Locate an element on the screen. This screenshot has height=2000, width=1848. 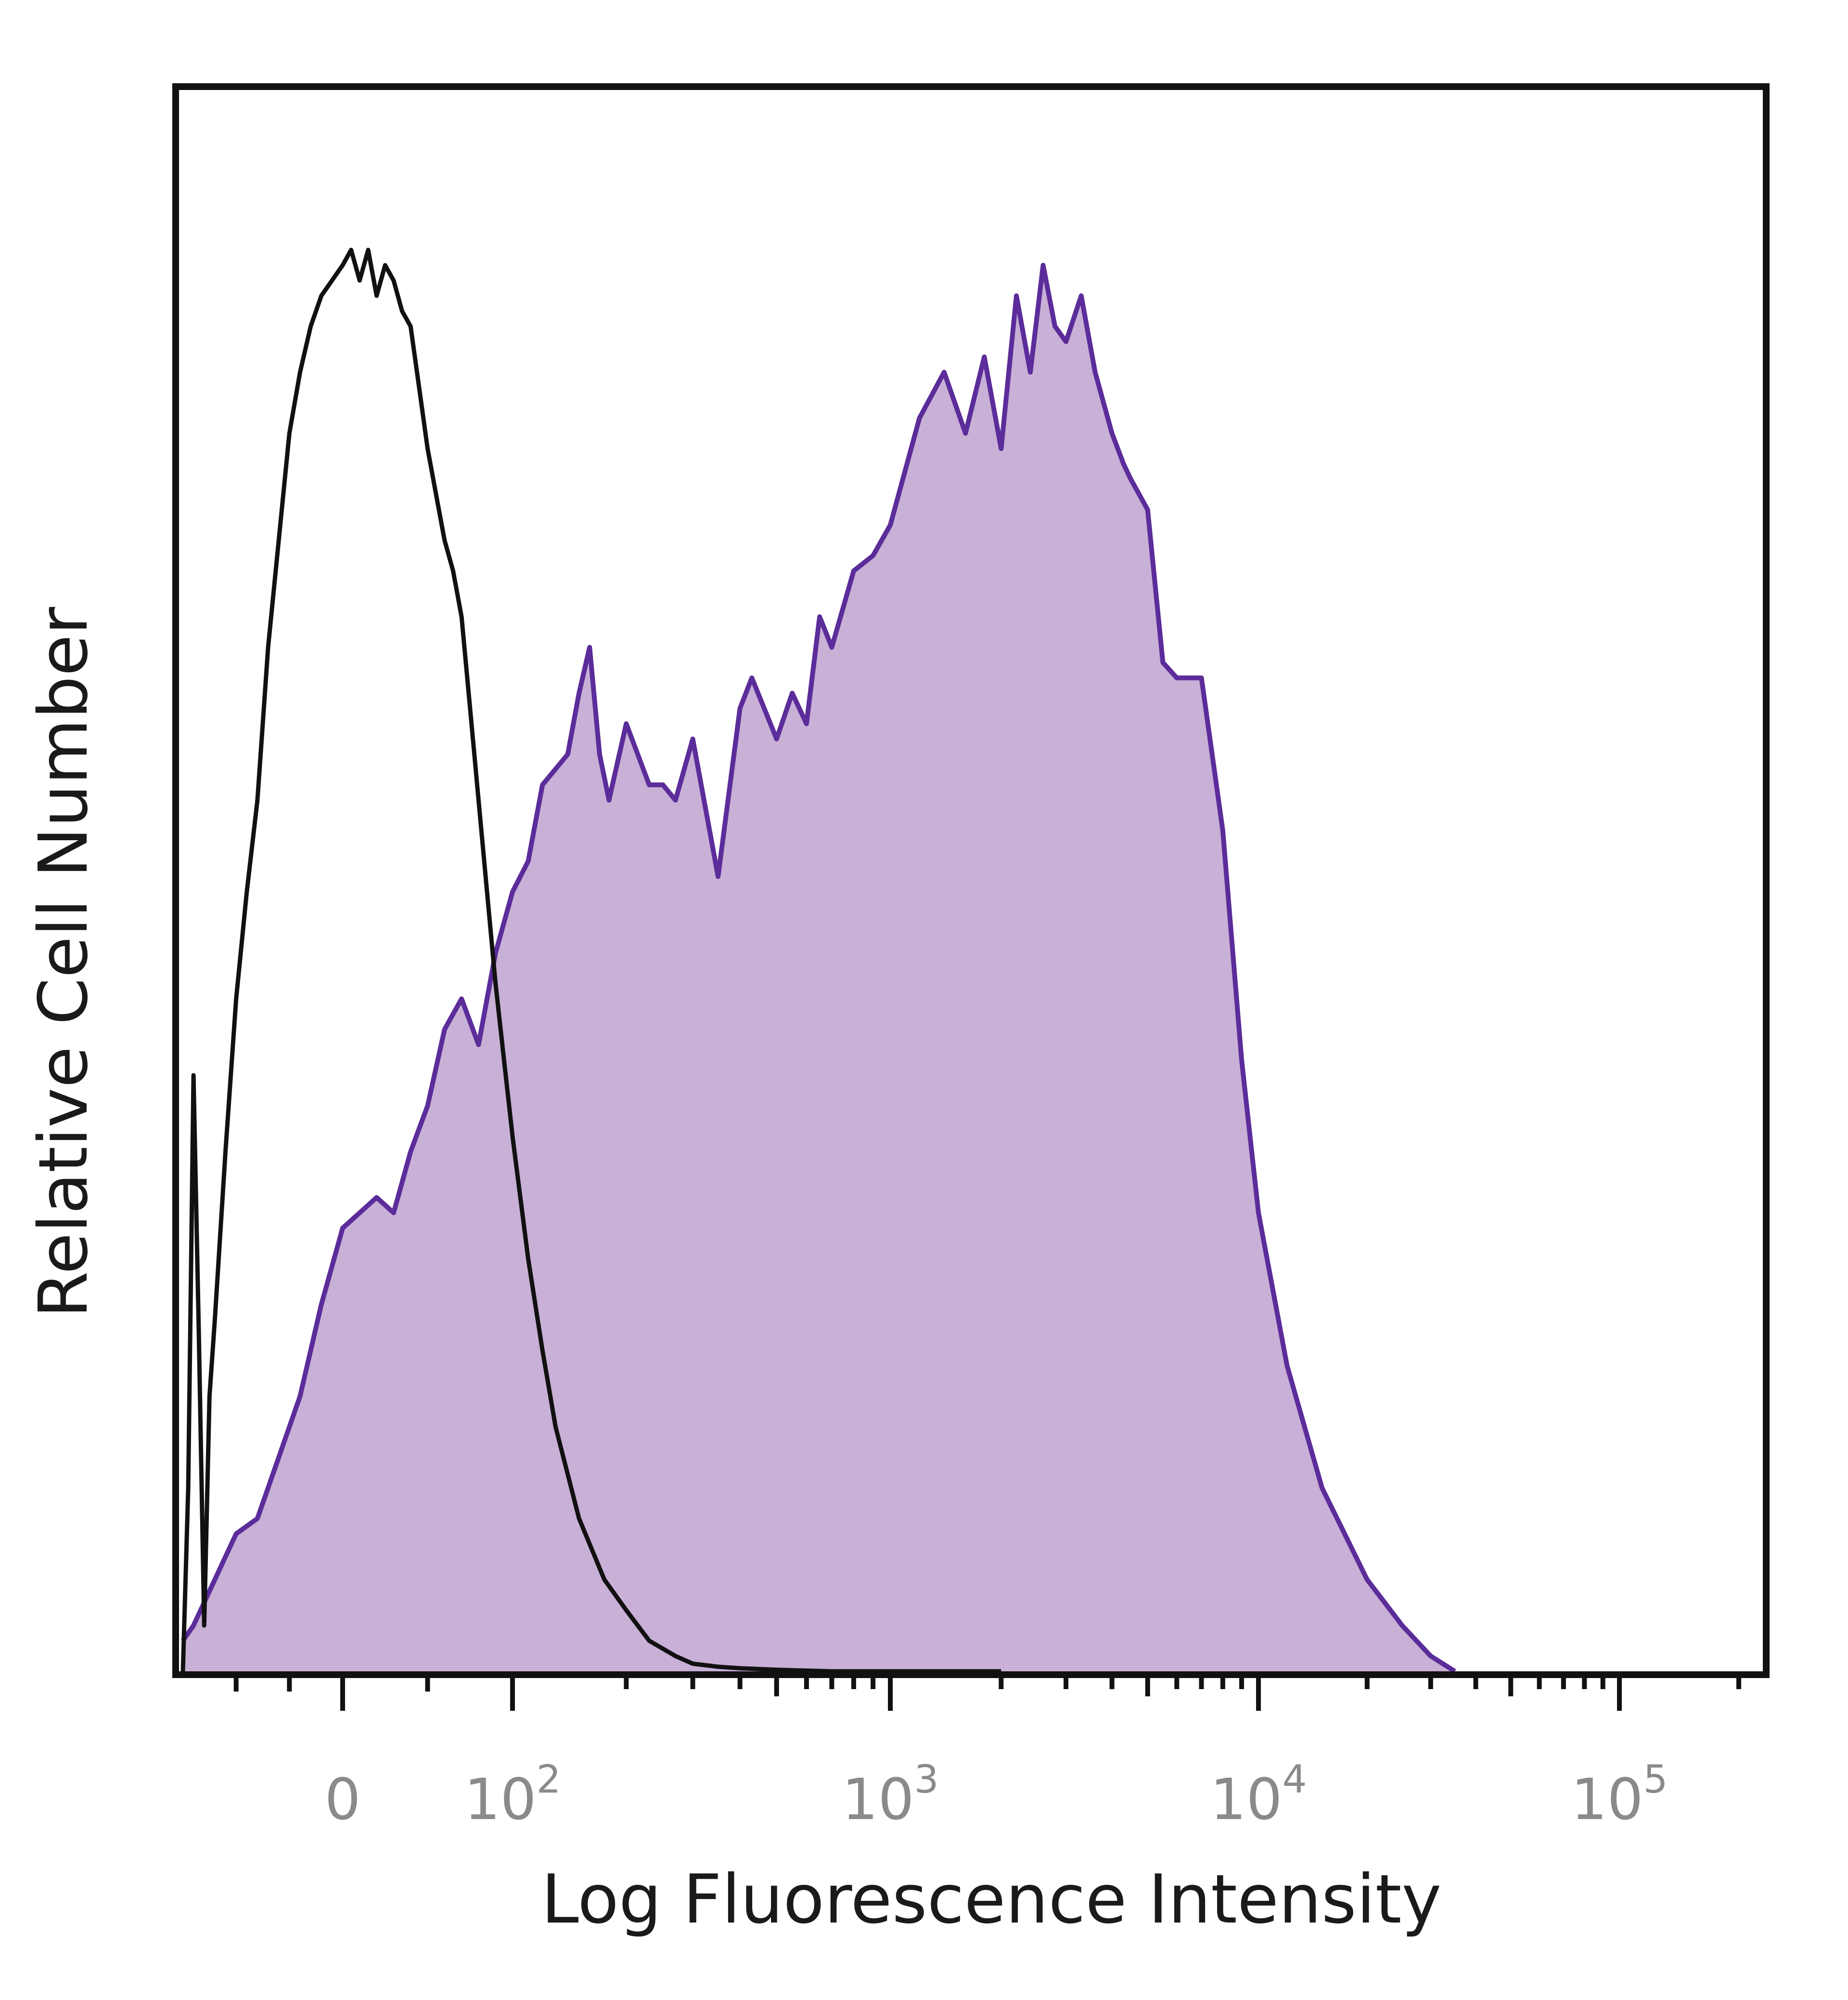
x-axis-ticks is located at coordinates (987, 1693).